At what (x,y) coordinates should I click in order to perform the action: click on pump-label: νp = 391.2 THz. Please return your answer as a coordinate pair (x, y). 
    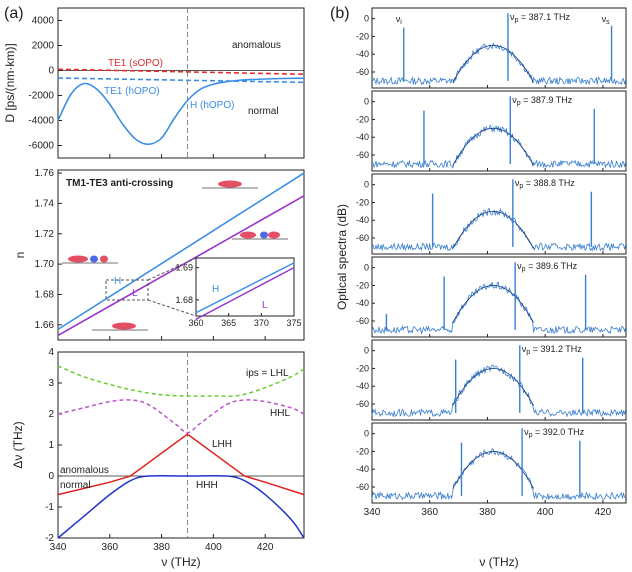
    Looking at the image, I should click on (552, 350).